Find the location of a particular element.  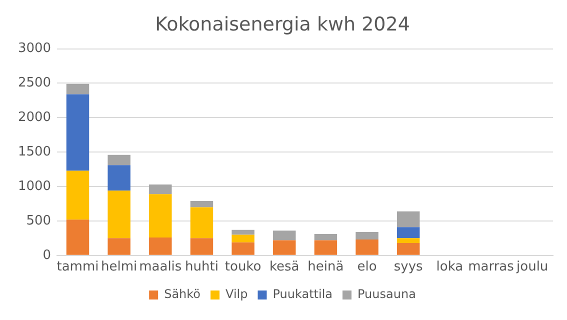

y-tick-label: 500 is located at coordinates (39, 220).